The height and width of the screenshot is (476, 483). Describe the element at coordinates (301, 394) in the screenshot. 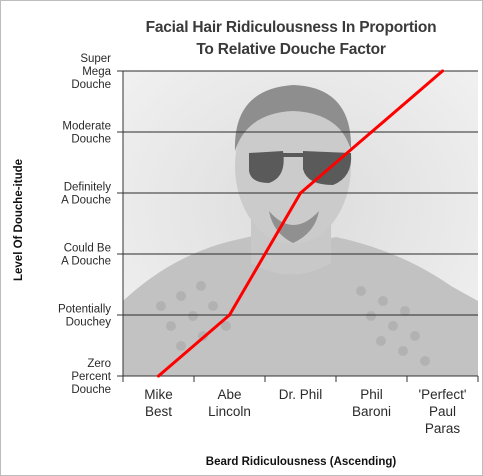

I see `x-tick-label: Dr. Phil` at that location.